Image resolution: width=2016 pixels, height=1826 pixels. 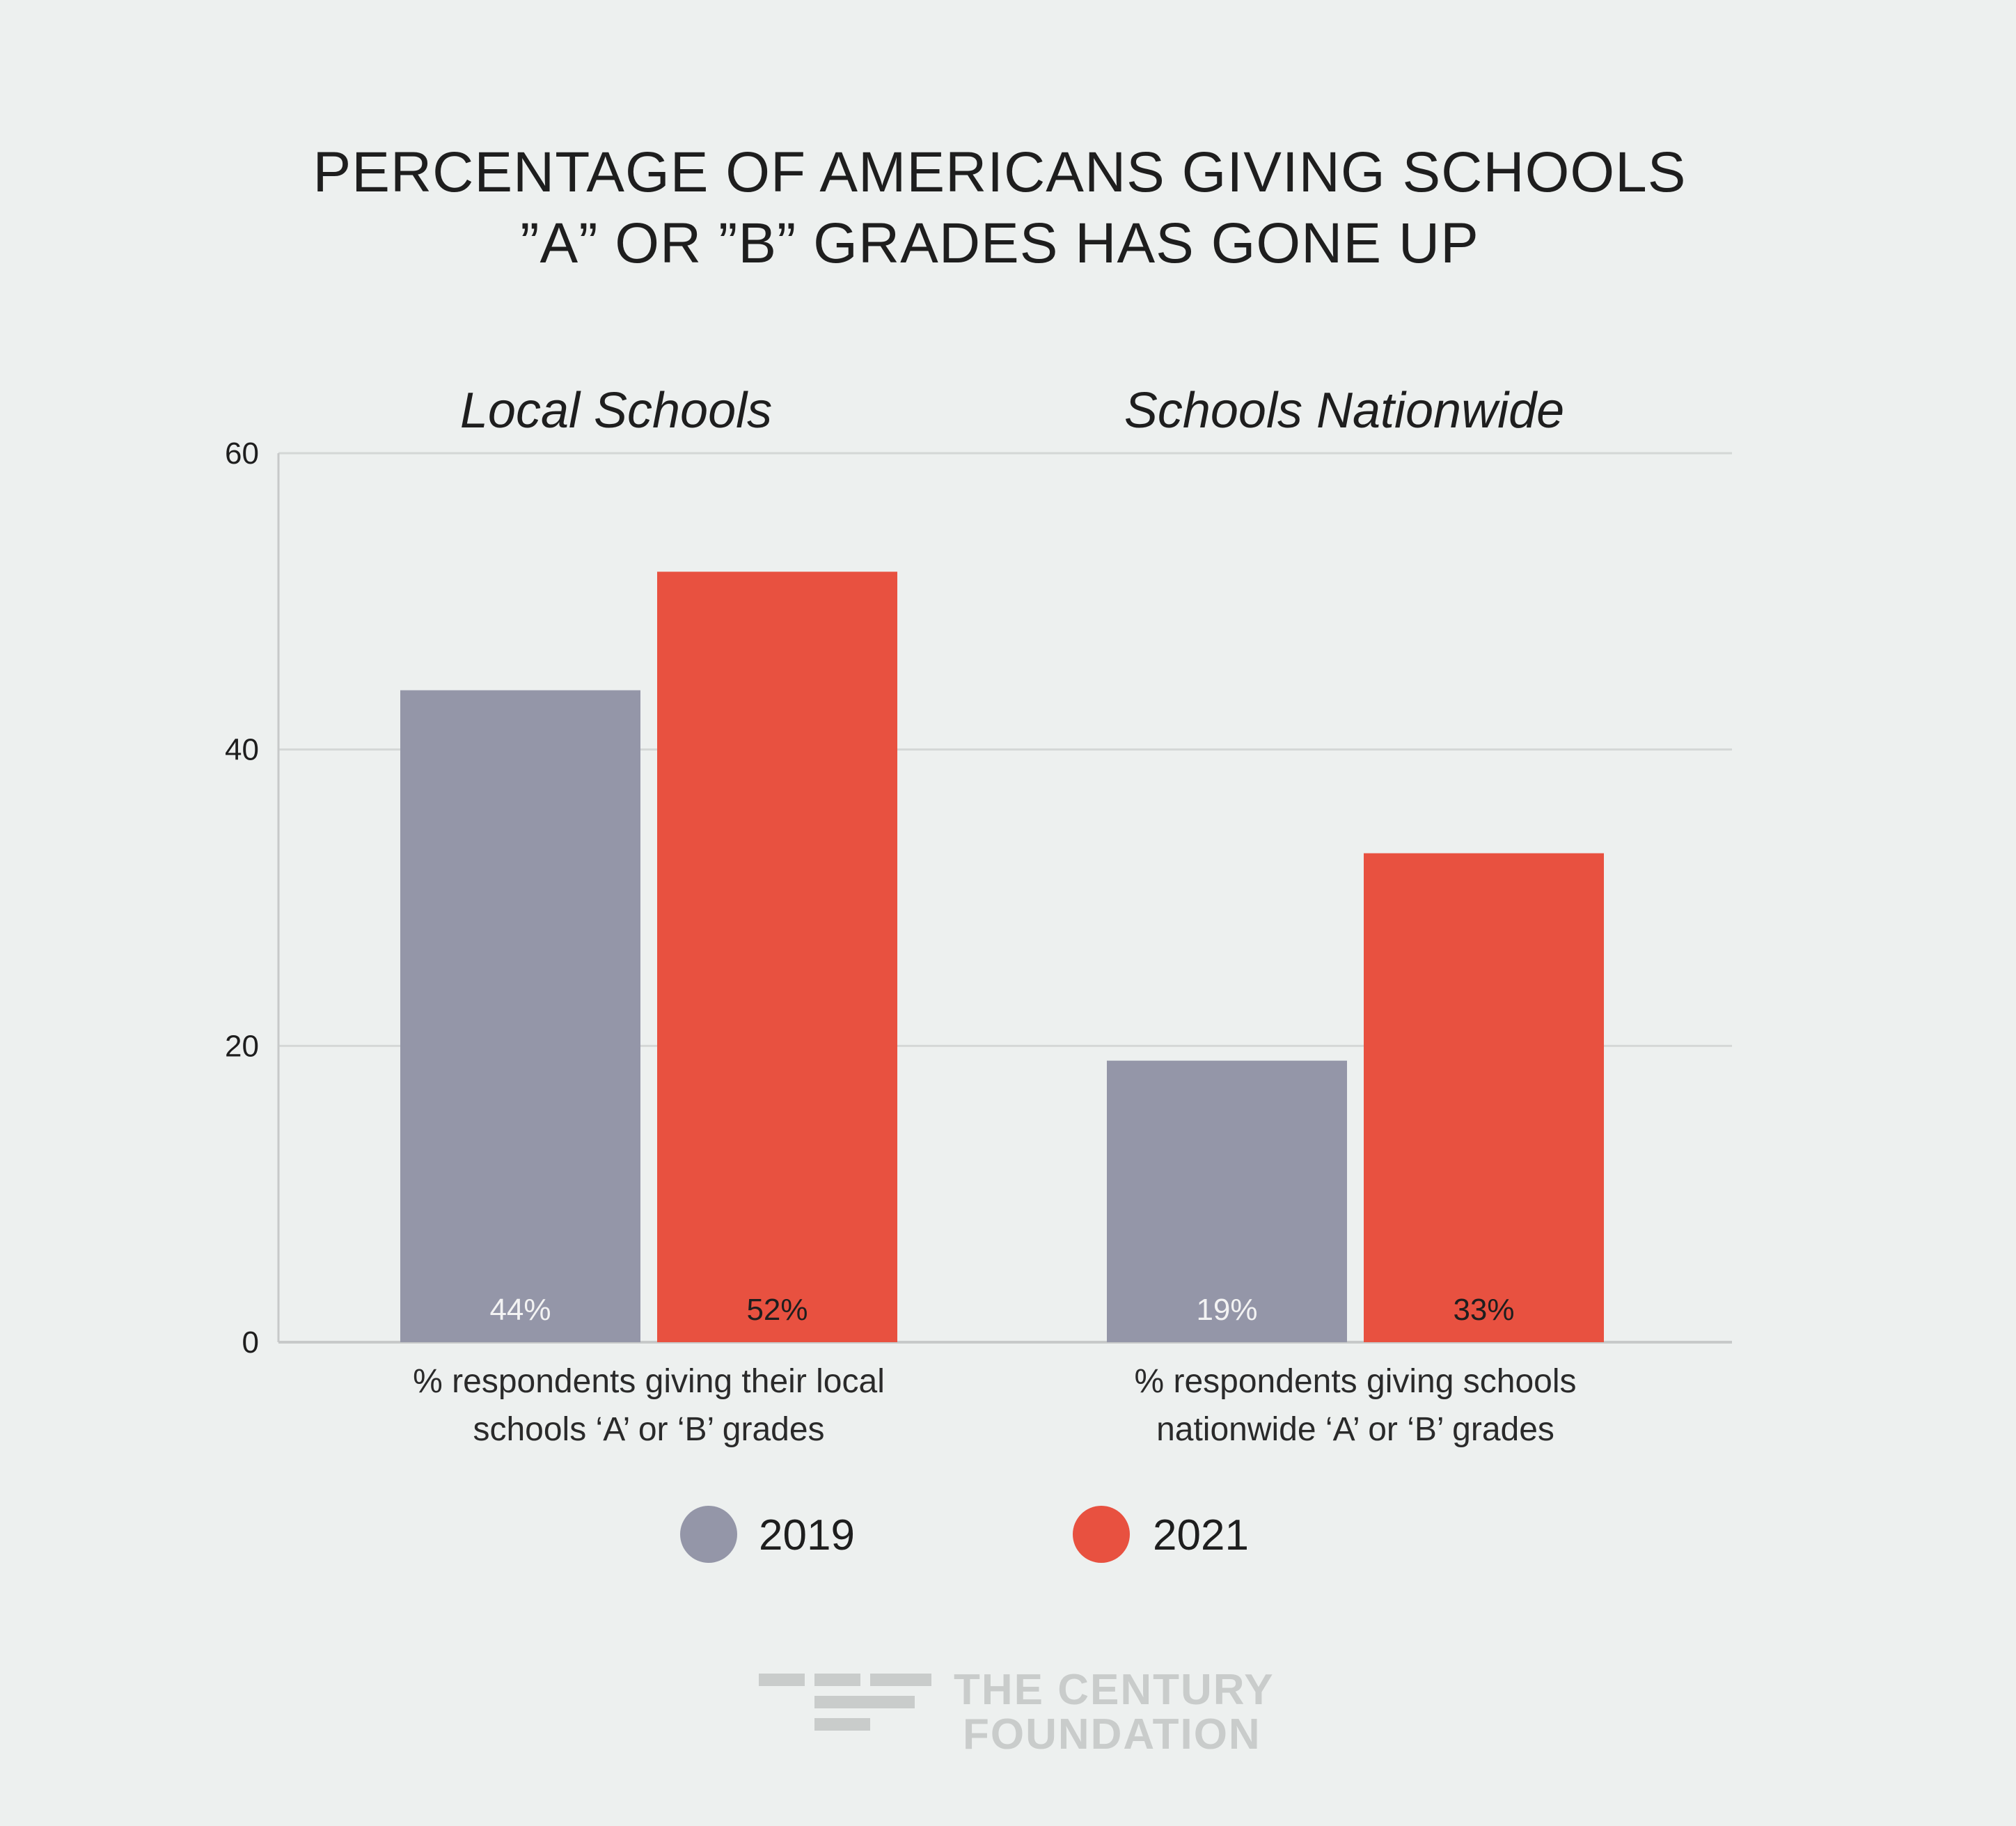 I want to click on y-tick-label: 0, so click(x=250, y=1342).